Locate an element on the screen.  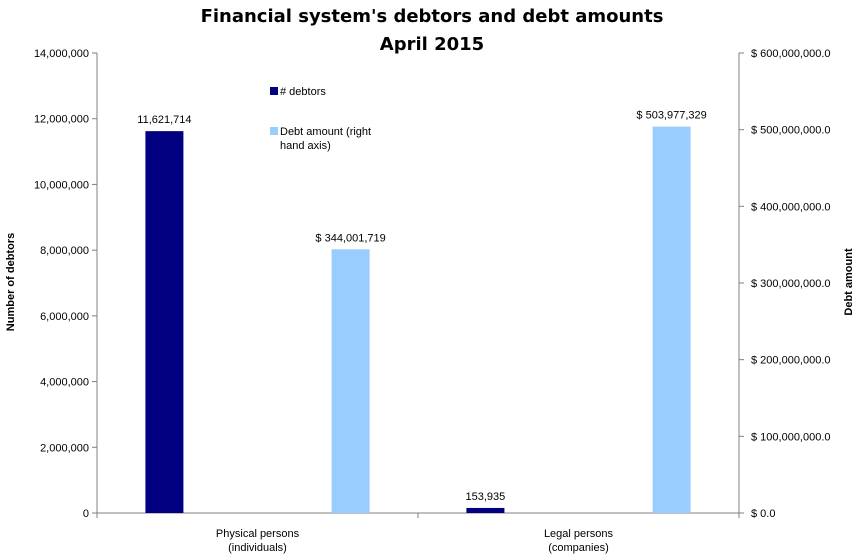
right-tick-label: $ 200,000,000.0 is located at coordinates (791, 361).